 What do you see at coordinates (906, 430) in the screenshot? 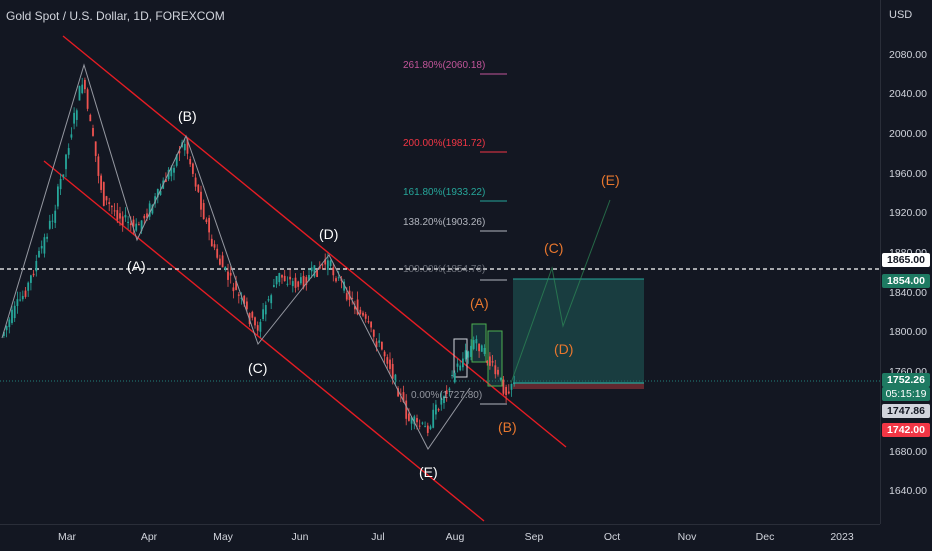
I see `price-tag-1742: 1742.00` at bounding box center [906, 430].